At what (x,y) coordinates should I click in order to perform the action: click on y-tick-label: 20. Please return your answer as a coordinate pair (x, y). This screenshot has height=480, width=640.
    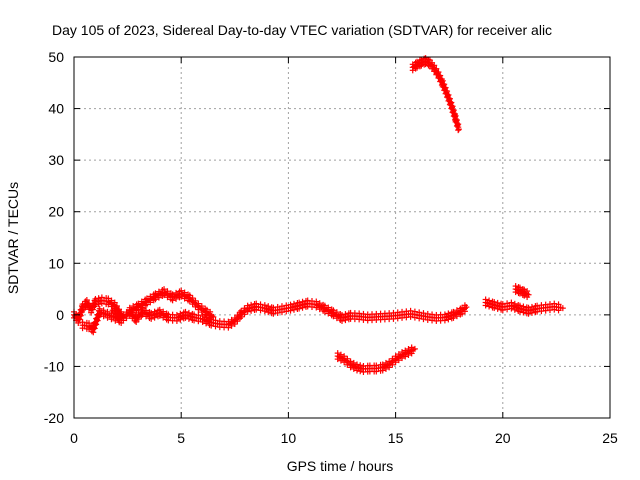
    Looking at the image, I should click on (56, 212).